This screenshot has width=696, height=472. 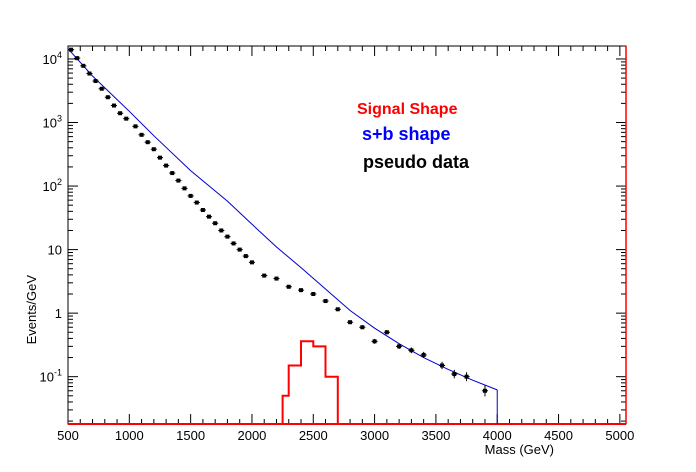 I want to click on legend-pseudo-data: pseudo data, so click(x=416, y=162).